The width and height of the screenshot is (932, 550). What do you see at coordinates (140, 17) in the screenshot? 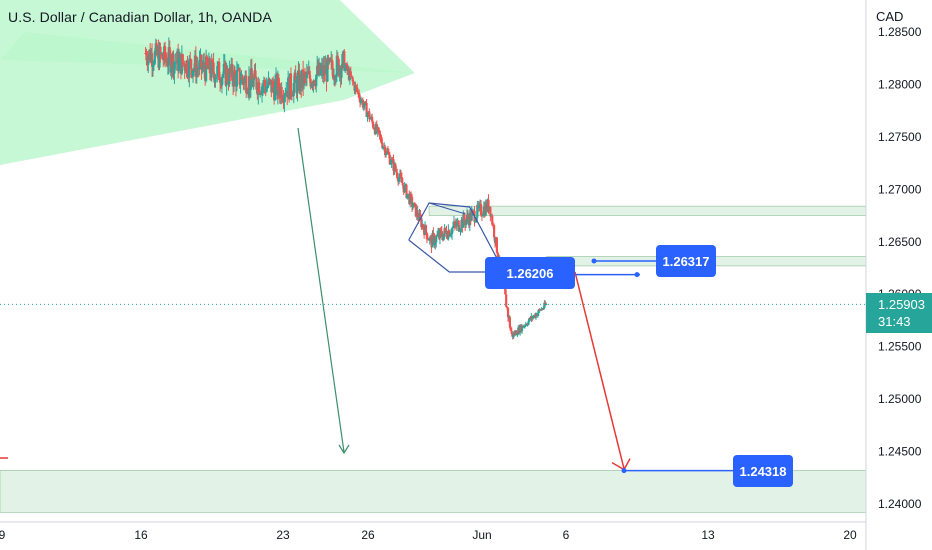
I see `symbol-title: U.S. Dollar / Canadian Dollar, 1h, OANDA` at bounding box center [140, 17].